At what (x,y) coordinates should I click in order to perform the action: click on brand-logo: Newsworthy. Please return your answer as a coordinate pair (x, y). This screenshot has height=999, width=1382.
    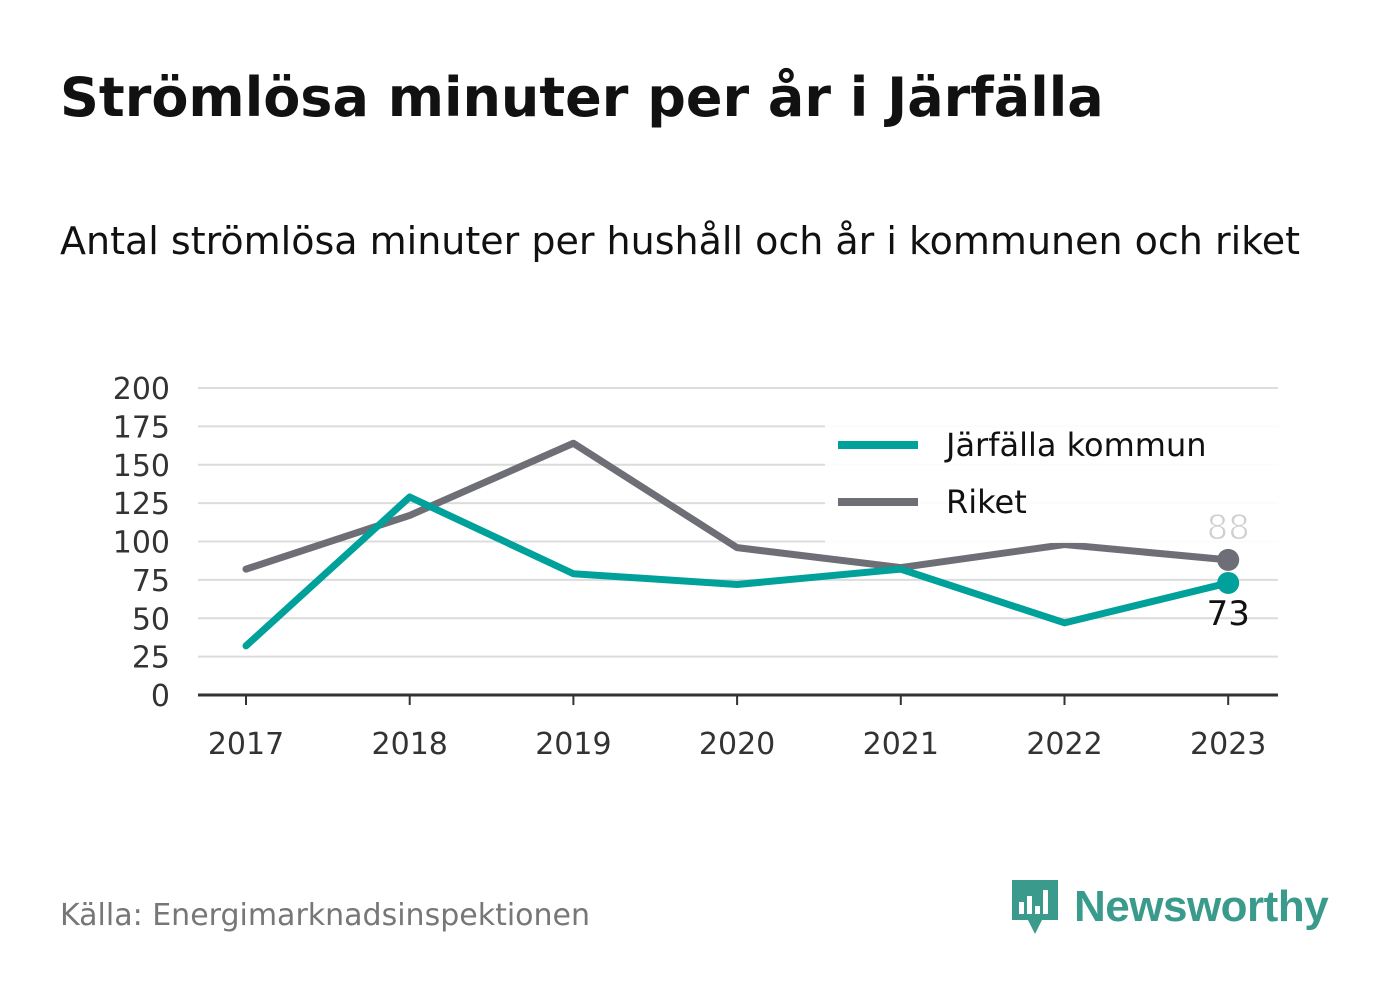
    Looking at the image, I should click on (1169, 907).